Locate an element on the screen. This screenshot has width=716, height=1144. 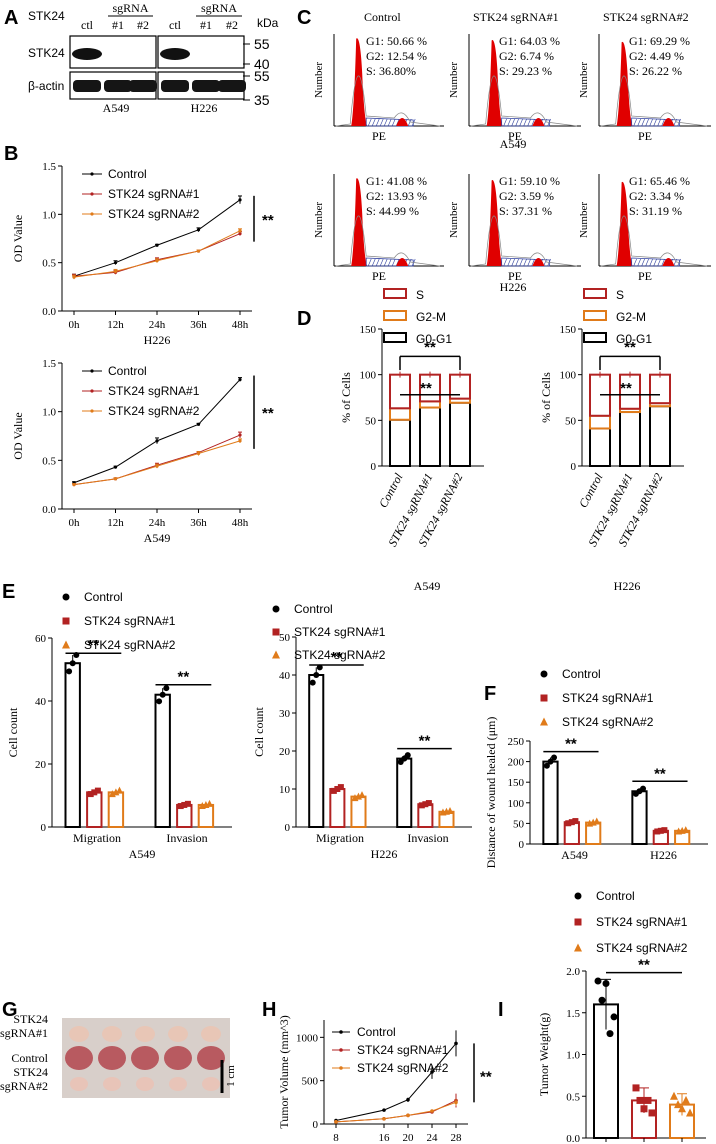
legend-label: STK24 sgRNA#1 is located at coordinates (608, 698).